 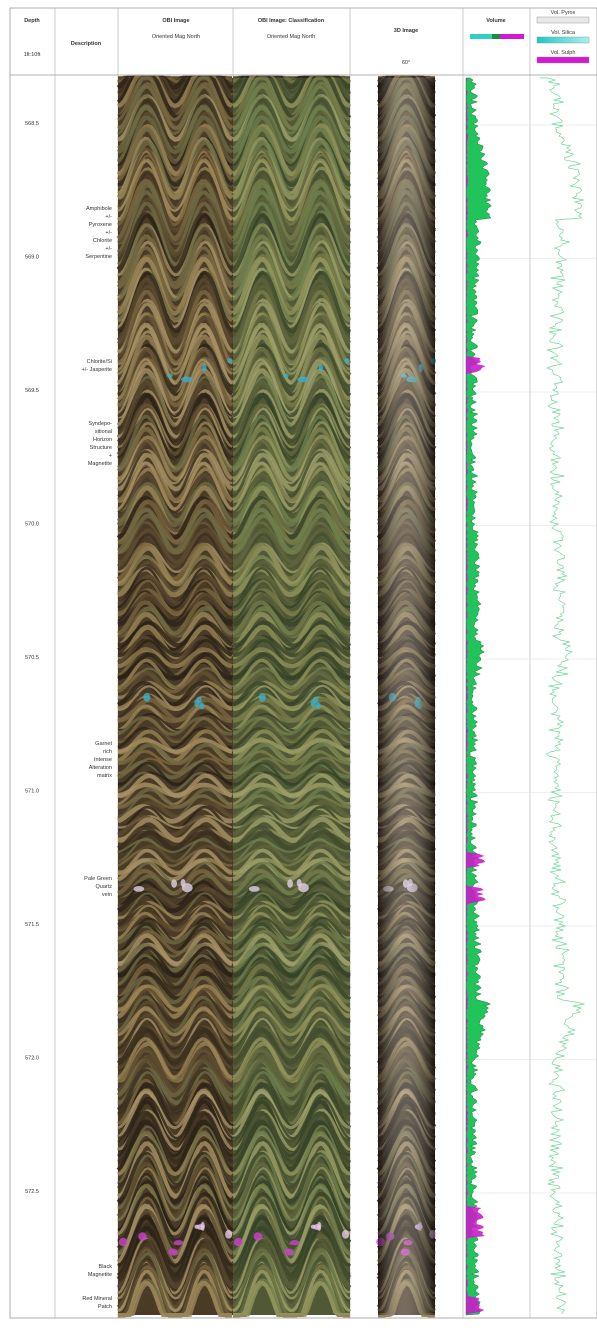 What do you see at coordinates (97, 370) in the screenshot?
I see `description-text: +/- Jasperite` at bounding box center [97, 370].